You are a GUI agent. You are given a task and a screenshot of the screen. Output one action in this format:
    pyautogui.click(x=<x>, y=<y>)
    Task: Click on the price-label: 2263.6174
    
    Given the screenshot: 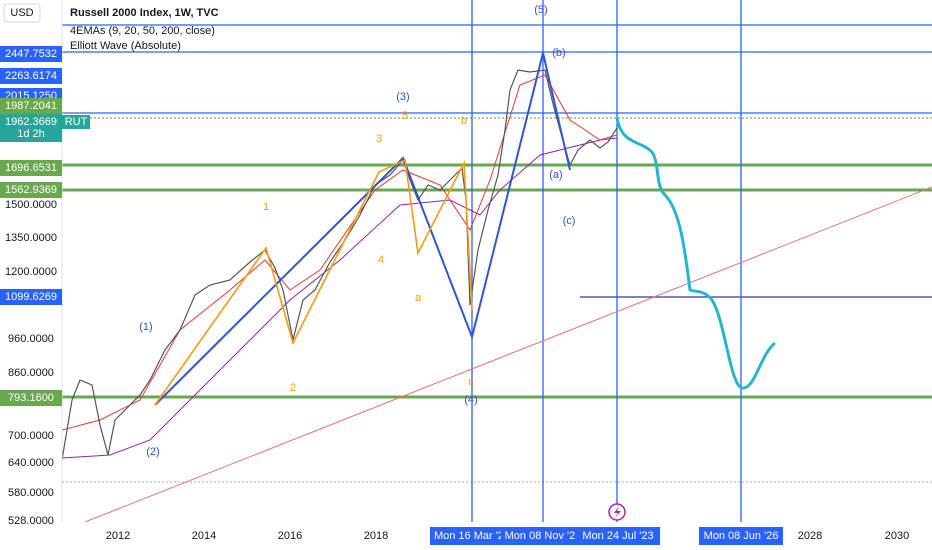 What is the action you would take?
    pyautogui.click(x=31, y=76)
    